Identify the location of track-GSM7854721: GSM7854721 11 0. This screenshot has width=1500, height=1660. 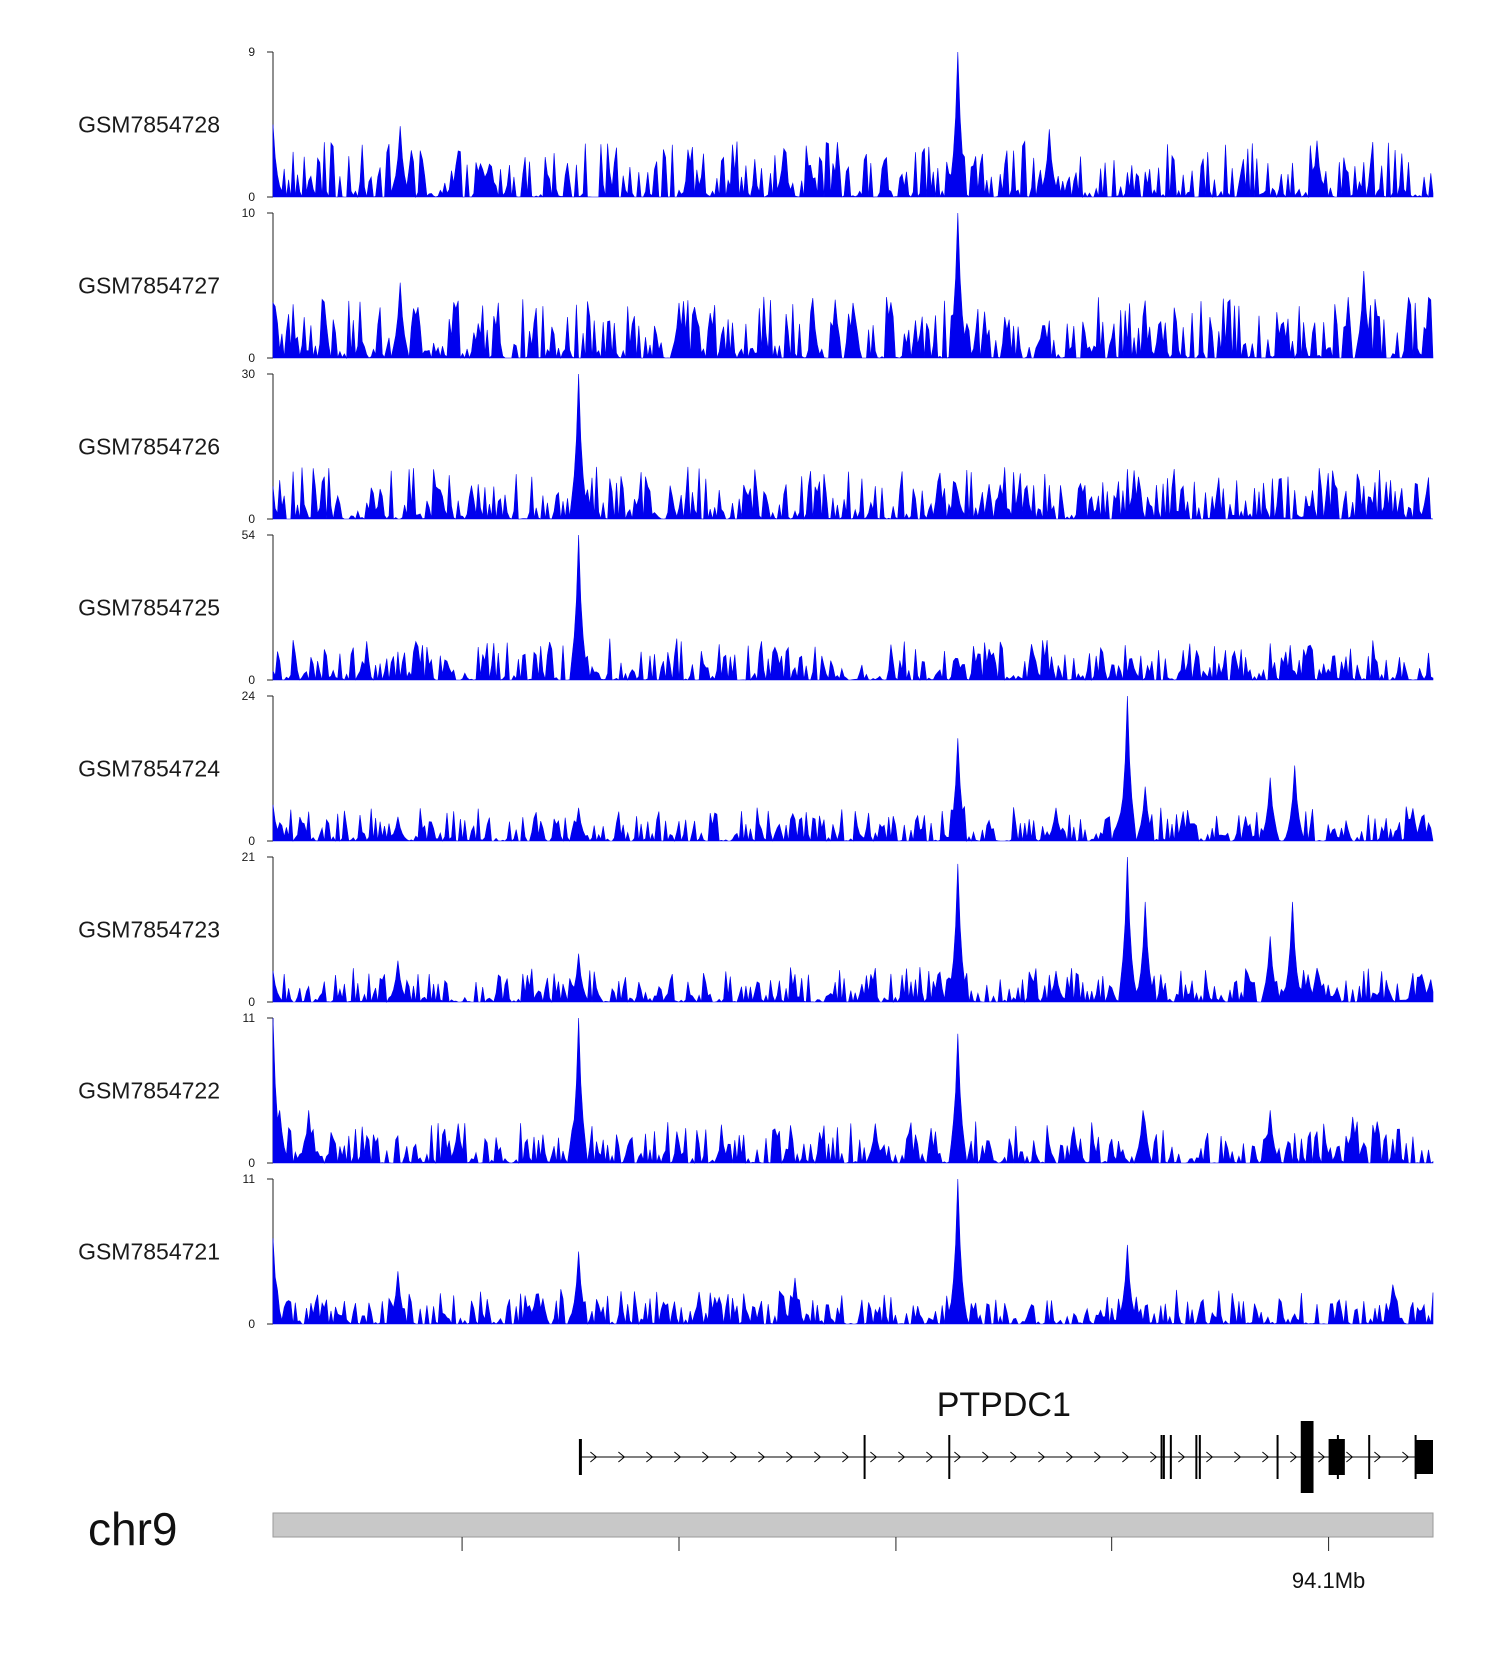
(756, 1251).